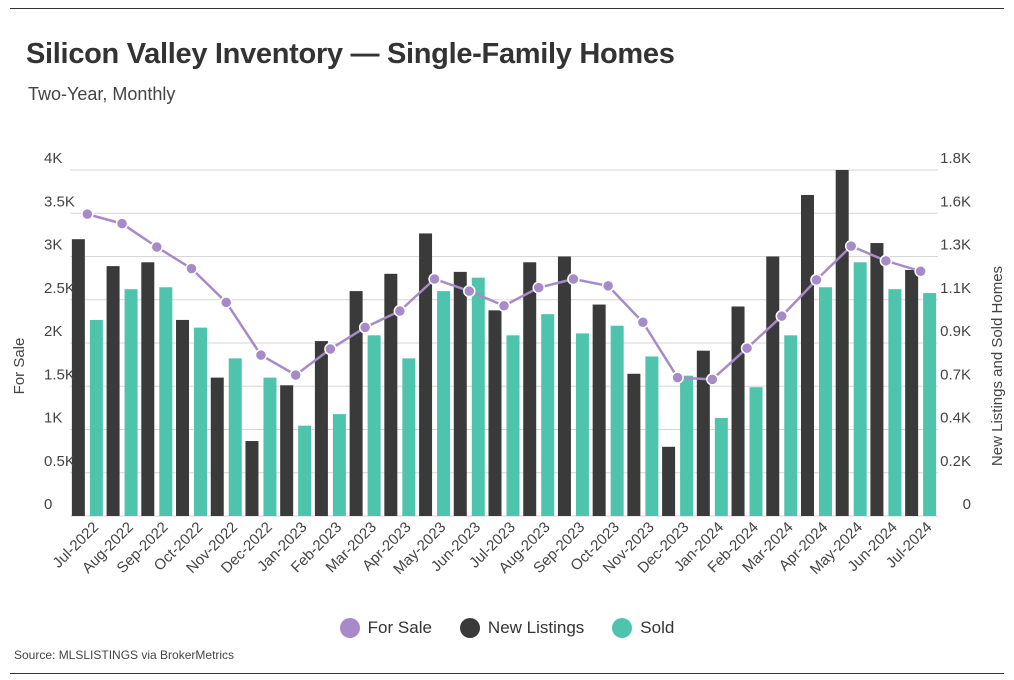  I want to click on chart-subtitle: Two-Year, Monthly, so click(102, 94).